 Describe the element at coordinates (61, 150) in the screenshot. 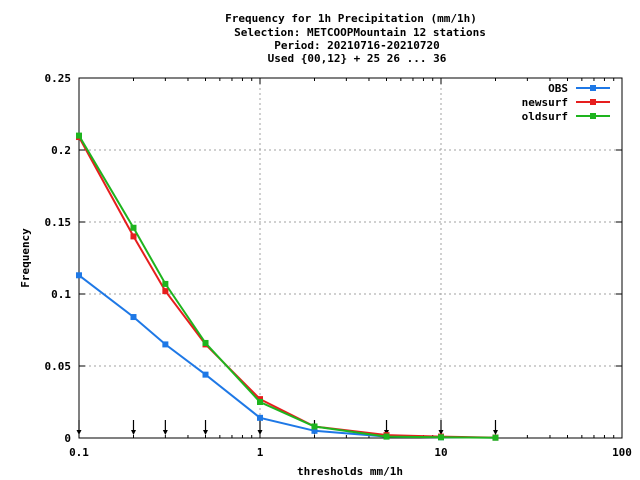

I see `y-tick-label: 0.2` at that location.